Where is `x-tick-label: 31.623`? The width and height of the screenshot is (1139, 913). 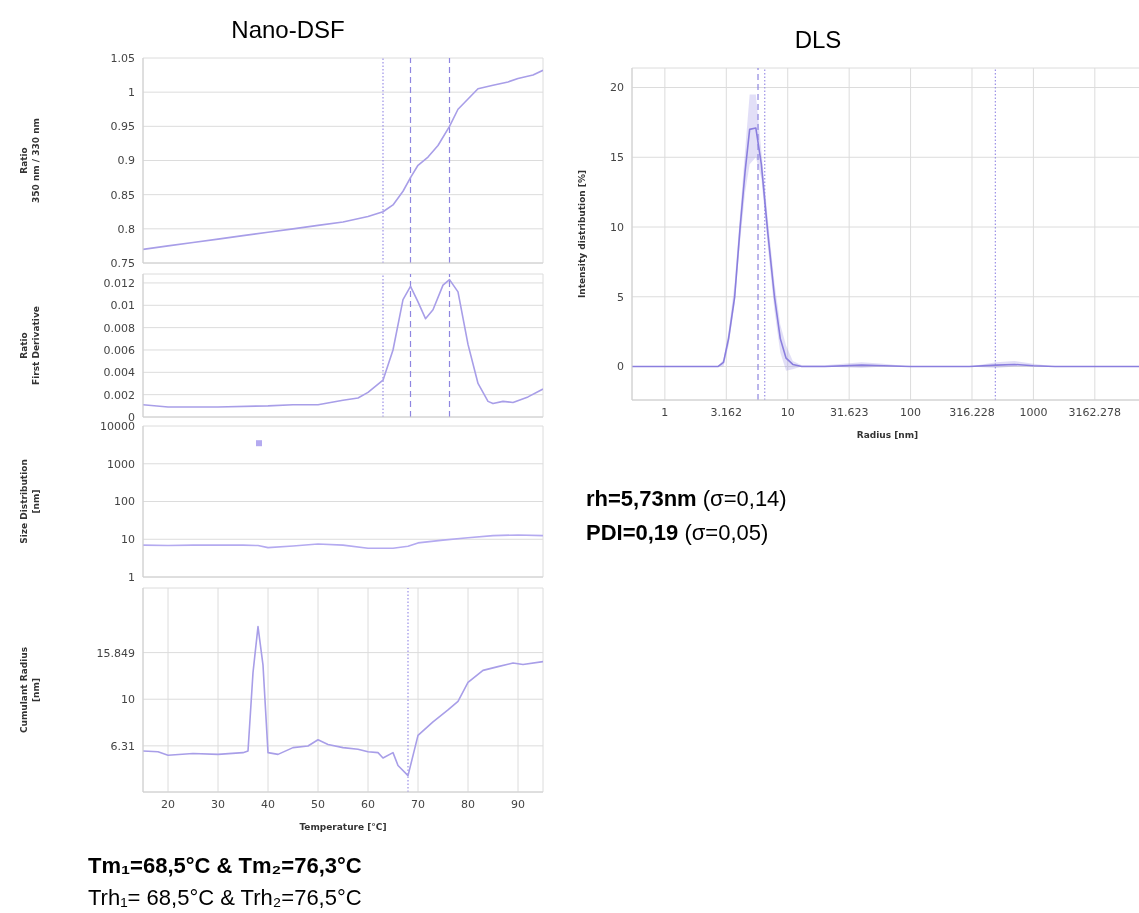
x-tick-label: 31.623 is located at coordinates (849, 412).